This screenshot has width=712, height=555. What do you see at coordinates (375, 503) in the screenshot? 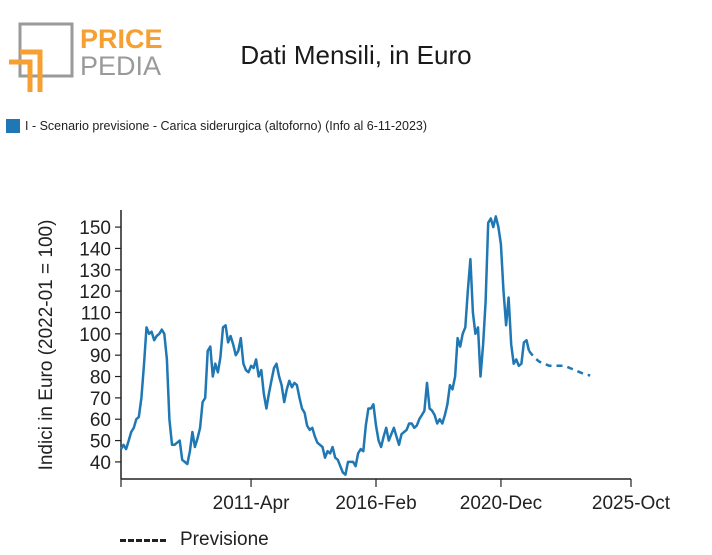
I see `x-tick-label: 2016-Feb` at bounding box center [375, 503].